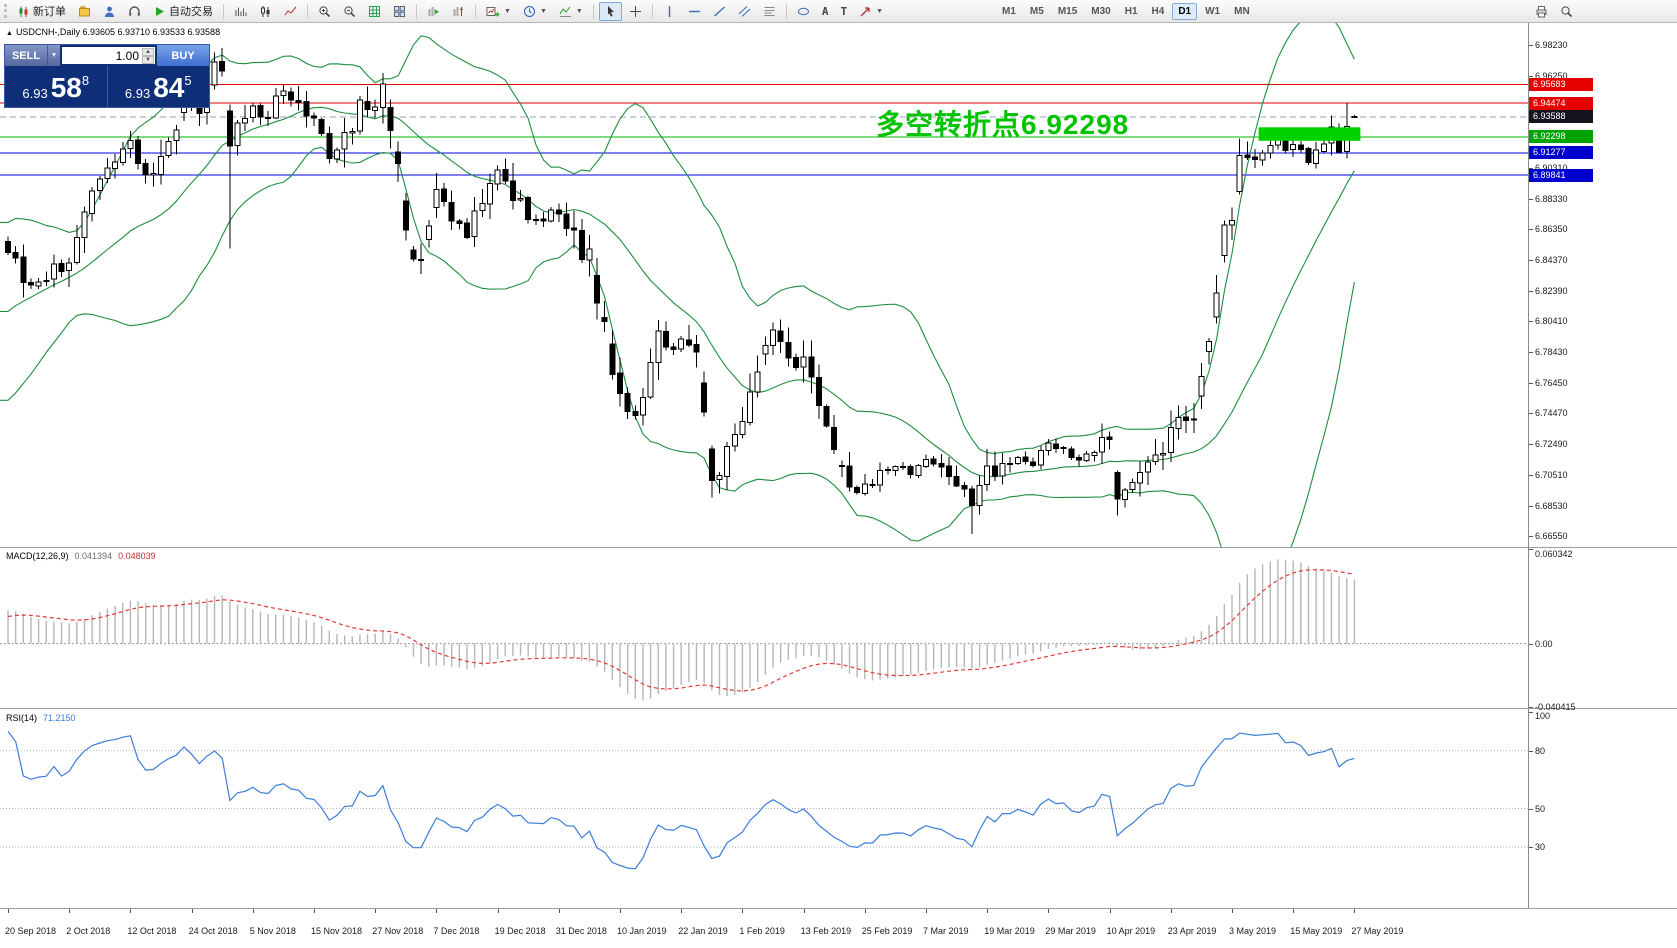 The height and width of the screenshot is (948, 1677). What do you see at coordinates (152, 931) in the screenshot?
I see `x-axis-date-label: 12 Oct 2018` at bounding box center [152, 931].